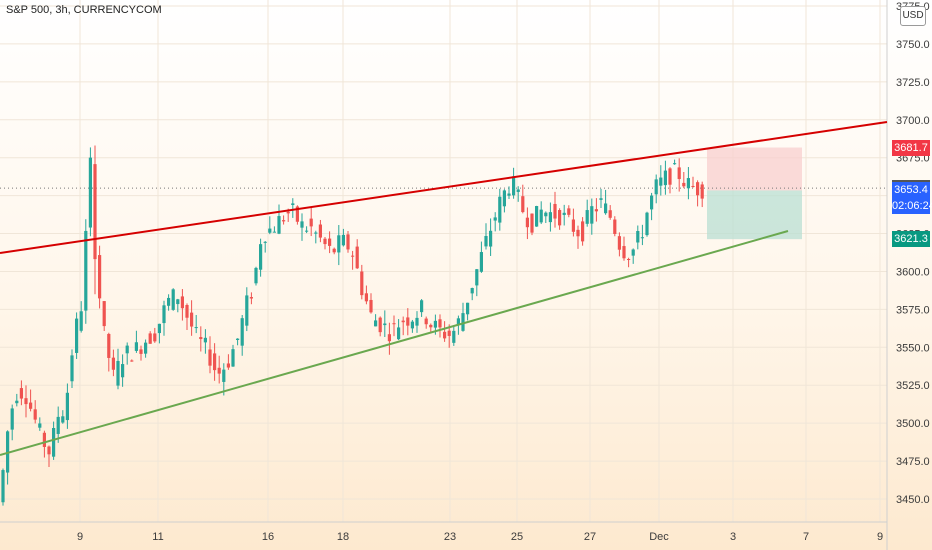 This screenshot has height=550, width=932. I want to click on x-tick-label: 18, so click(343, 537).